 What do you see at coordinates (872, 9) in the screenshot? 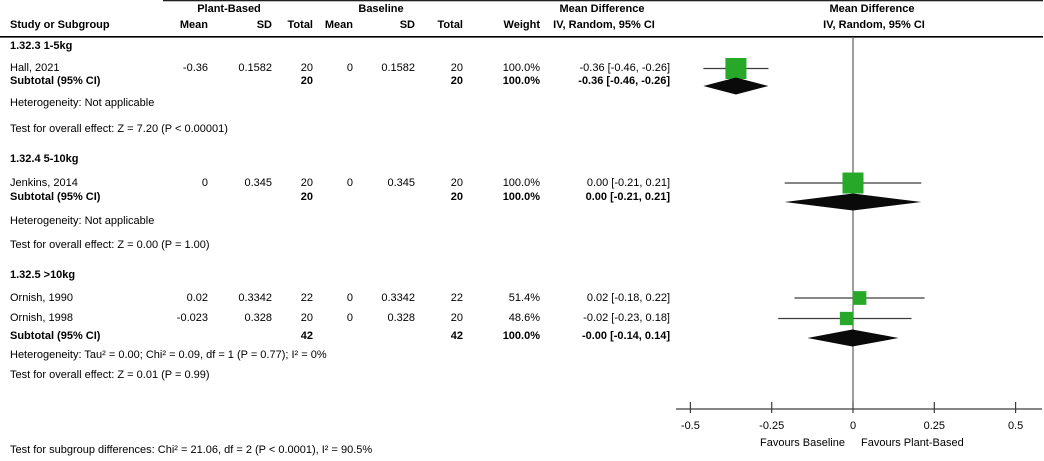
I see `column-group-mean-difference-graph: Mean Difference` at bounding box center [872, 9].